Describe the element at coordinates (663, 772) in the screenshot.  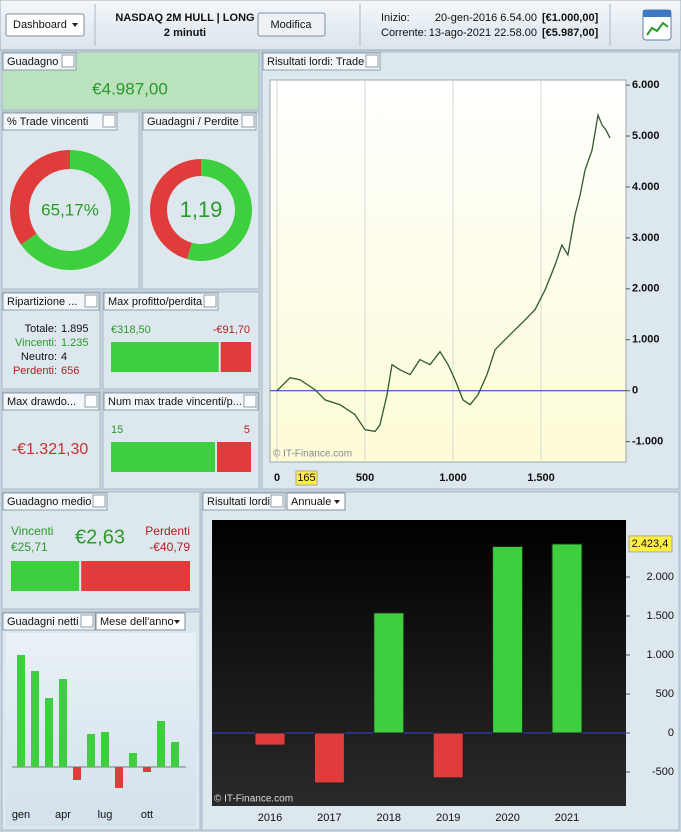
I see `y-tick-label: -500` at that location.